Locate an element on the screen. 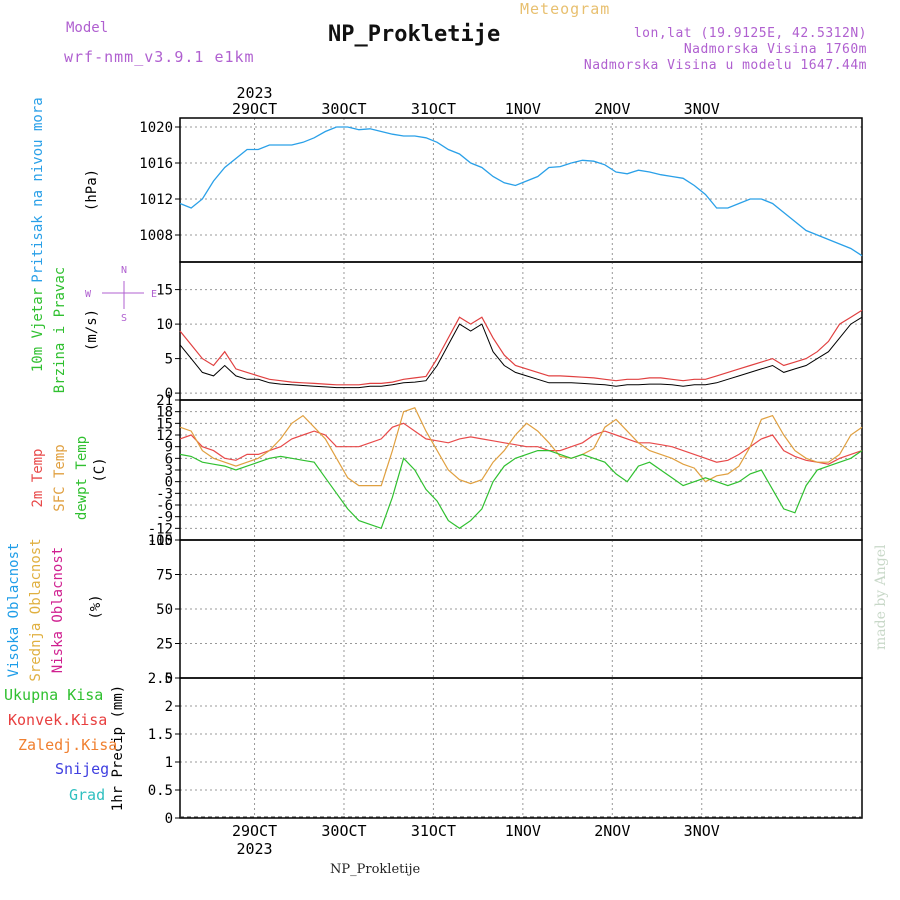  precip-legend-4: Grad is located at coordinates (87, 795).